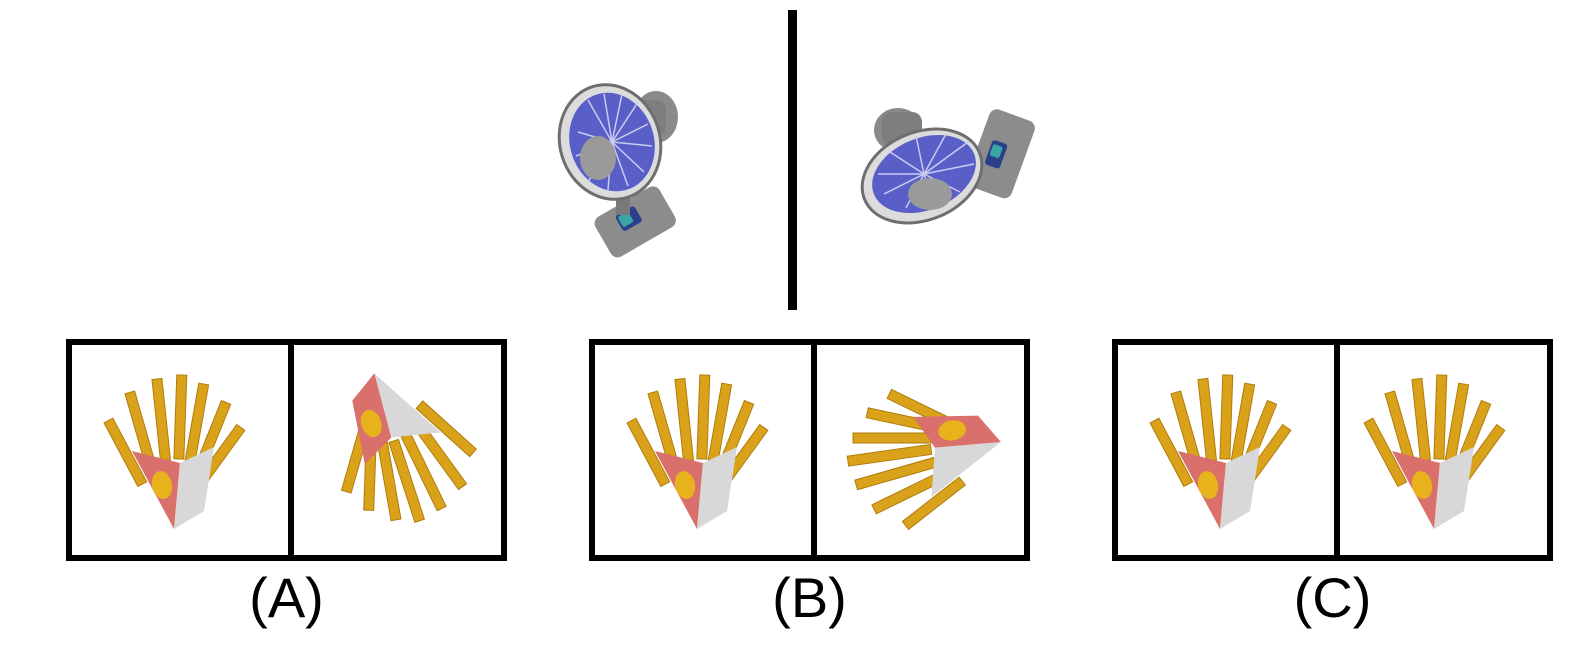  I want to click on option-a-right-view, so click(397, 450).